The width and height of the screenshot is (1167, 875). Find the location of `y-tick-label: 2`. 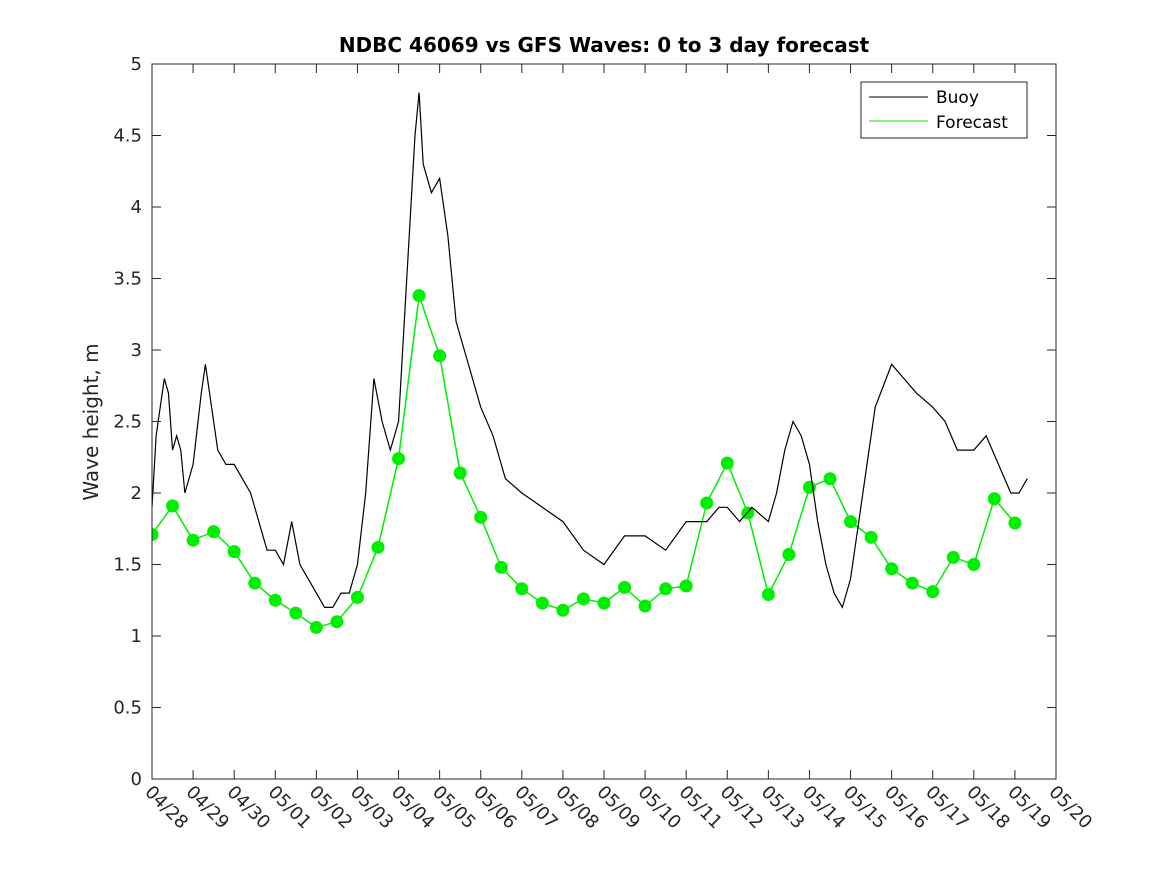

y-tick-label: 2 is located at coordinates (136, 493).